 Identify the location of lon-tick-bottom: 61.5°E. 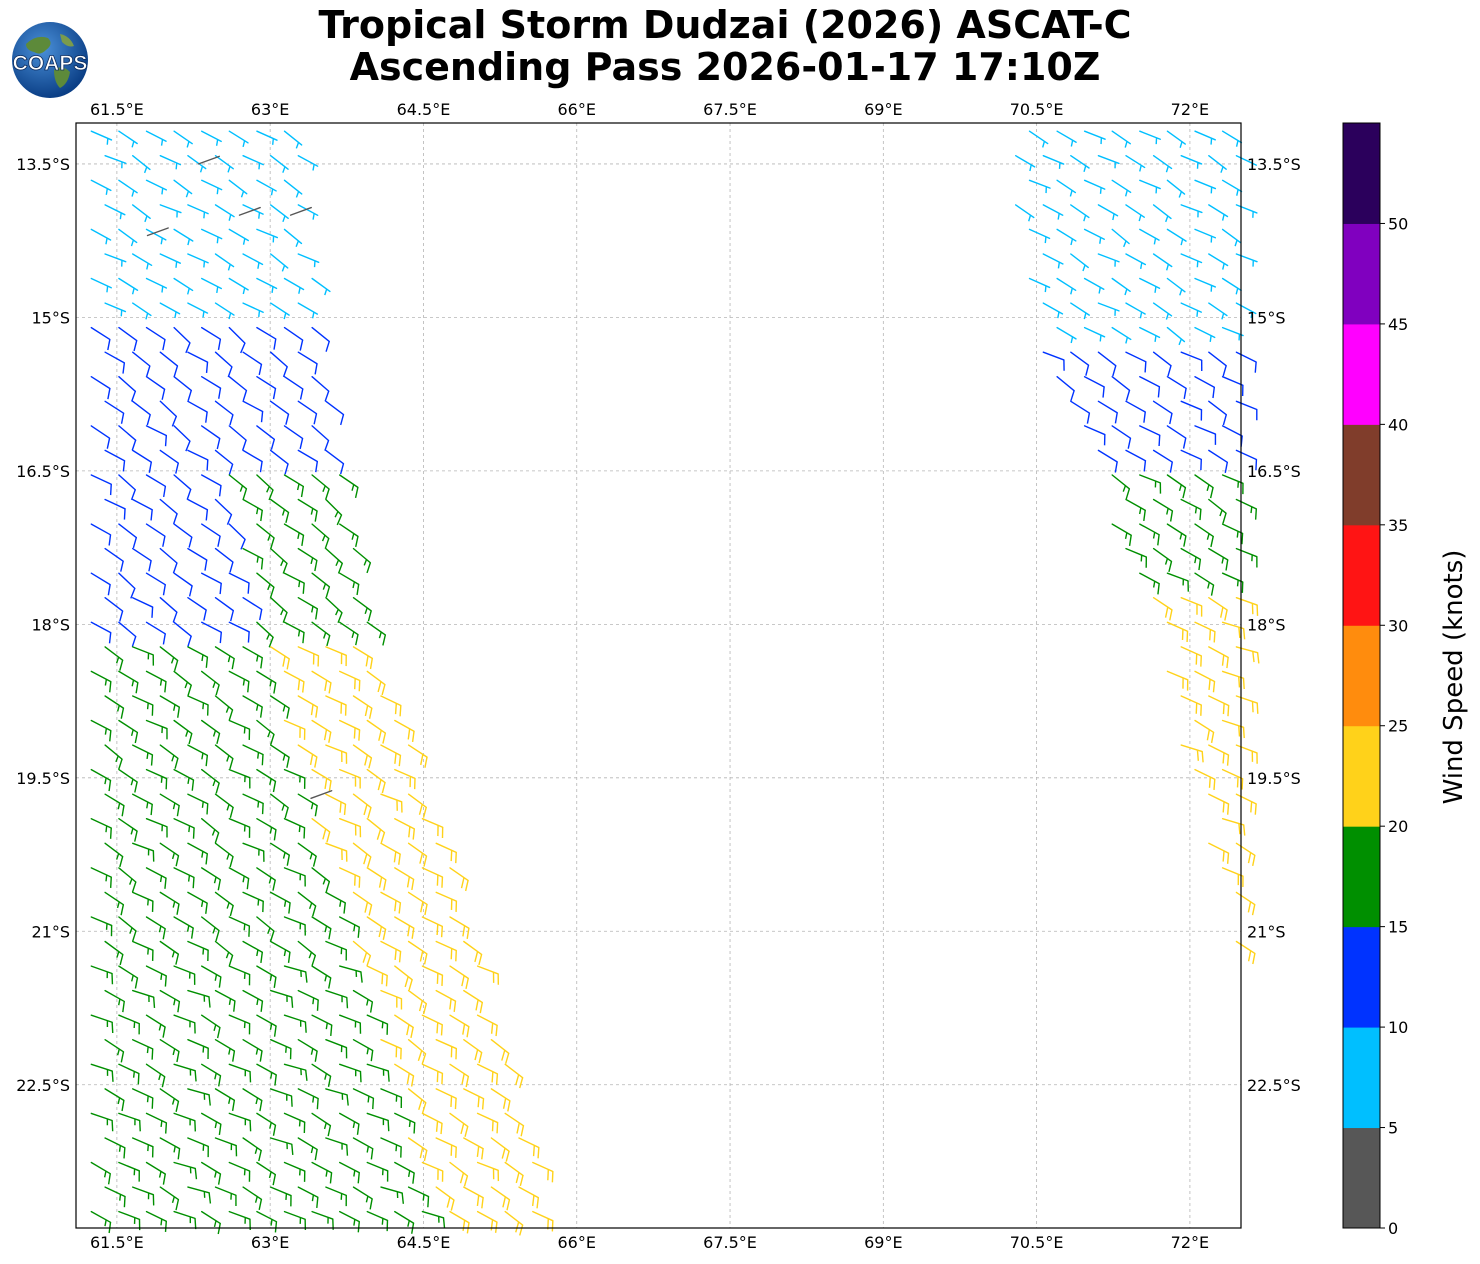
(117, 1242).